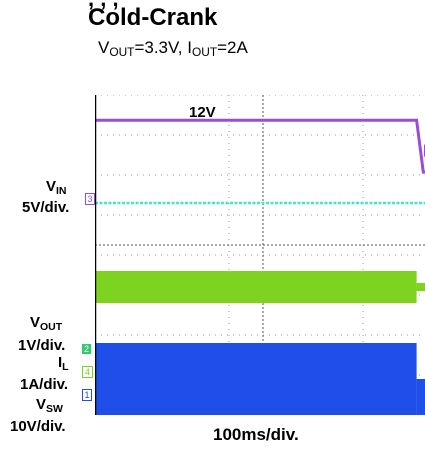 The width and height of the screenshot is (425, 452). Describe the element at coordinates (86, 349) in the screenshot. I see `channel-2-marker: 2` at that location.